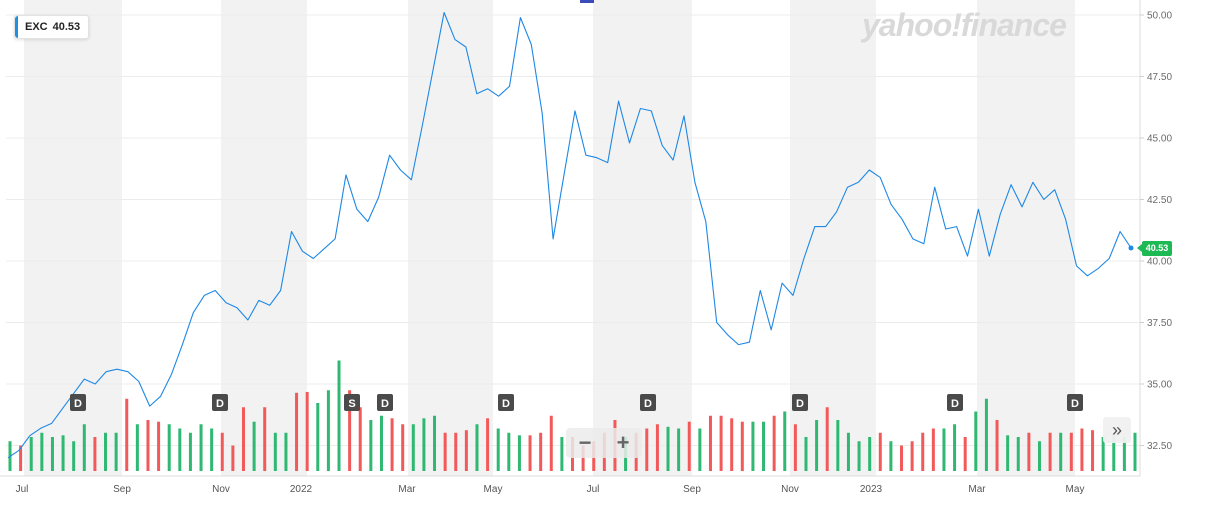 This screenshot has width=1215, height=507. Describe the element at coordinates (570, 485) in the screenshot. I see `x-axis: Jul Sep Nov 2022 Mar May Jul Sep Nov 2023 Mar May` at that location.